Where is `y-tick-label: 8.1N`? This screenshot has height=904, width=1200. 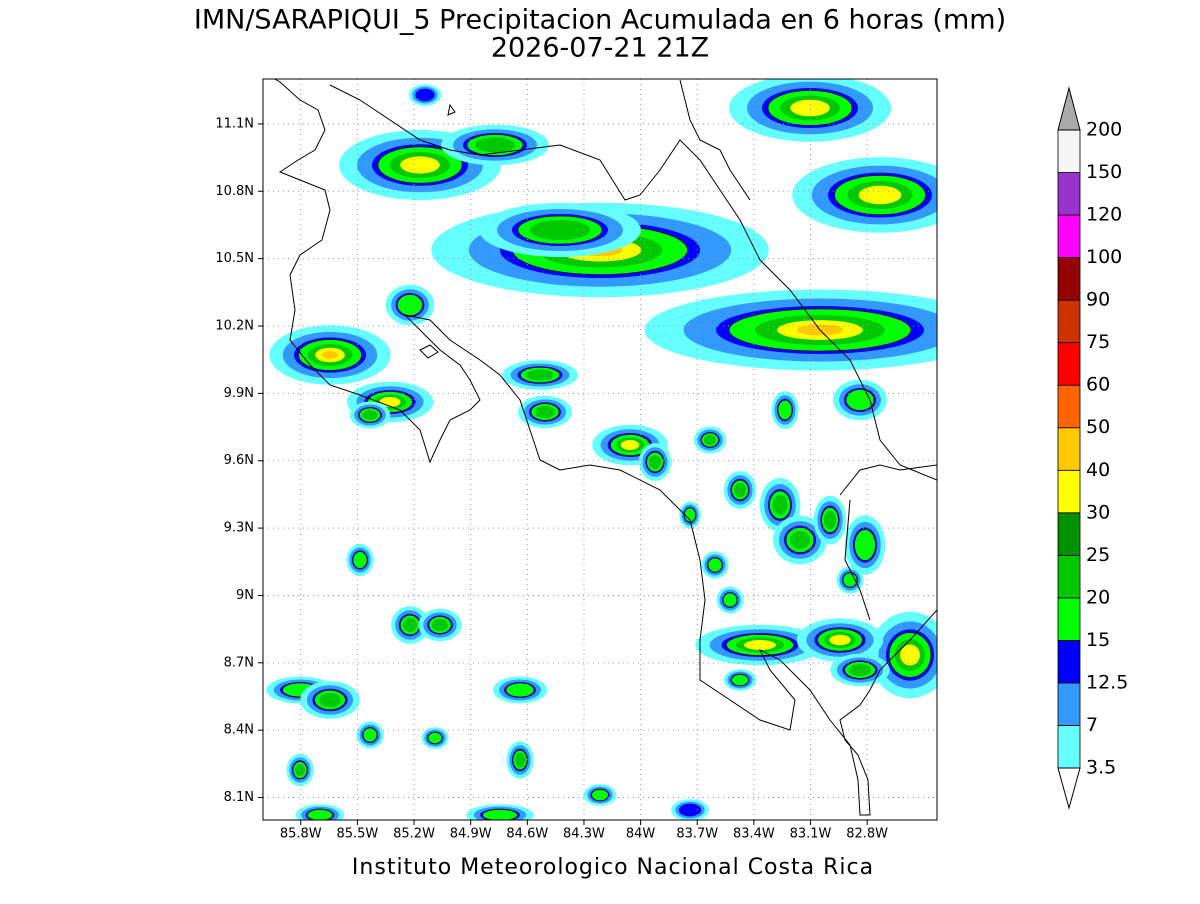
y-tick-label: 8.1N is located at coordinates (239, 797).